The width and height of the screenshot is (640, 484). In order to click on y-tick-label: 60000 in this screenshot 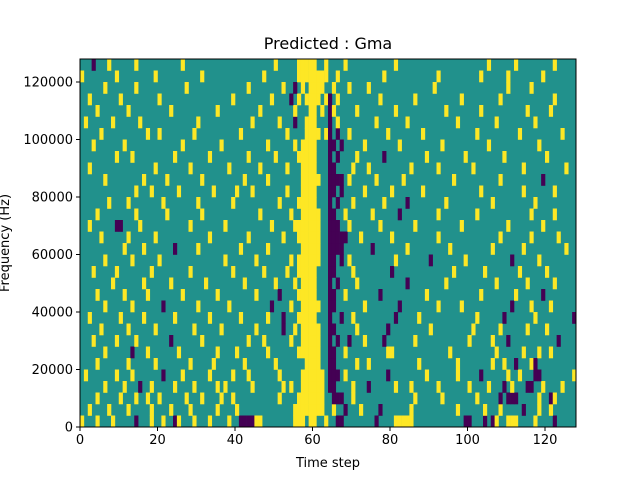, I will do `click(52, 255)`.